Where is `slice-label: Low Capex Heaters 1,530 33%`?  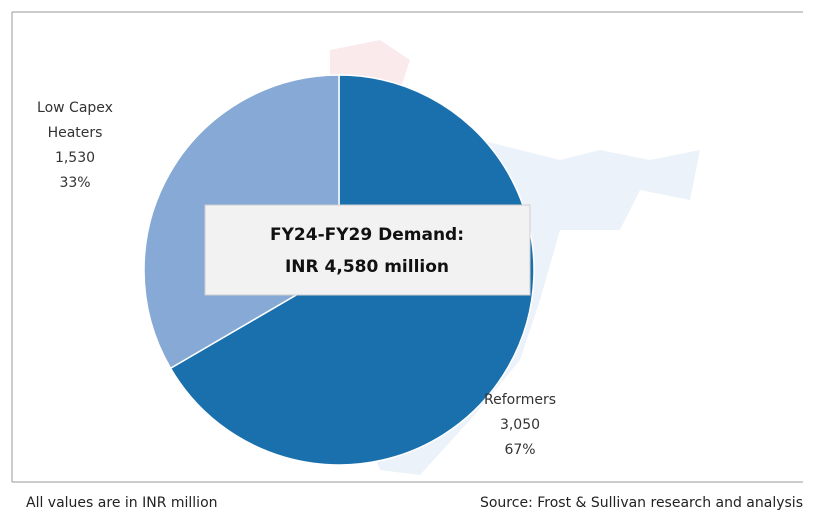 slice-label: Low Capex Heaters 1,530 33% is located at coordinates (75, 146).